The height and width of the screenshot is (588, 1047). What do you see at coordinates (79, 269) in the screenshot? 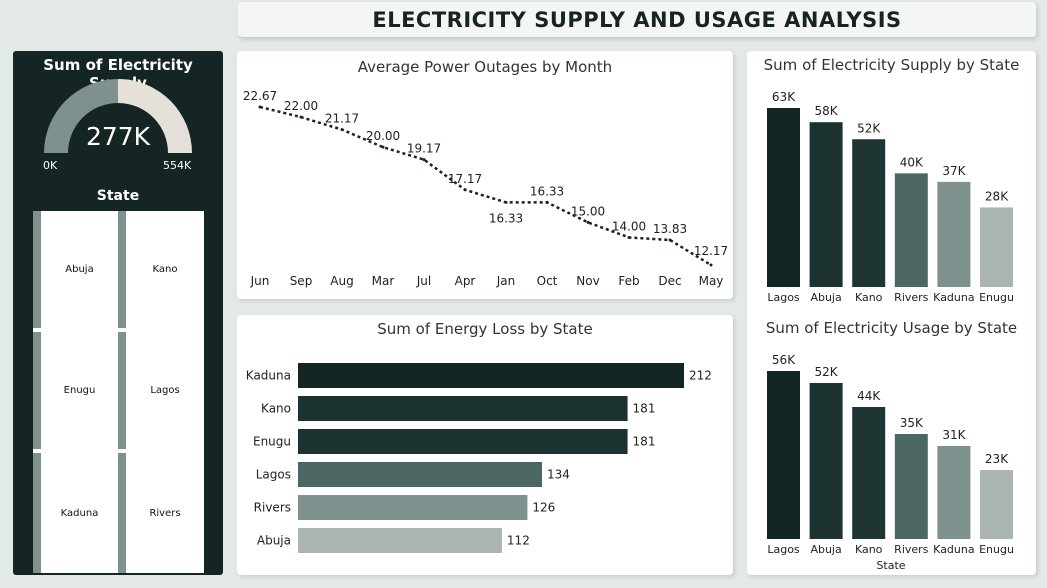
I see `slicer-tile-label: Abuja` at bounding box center [79, 269].